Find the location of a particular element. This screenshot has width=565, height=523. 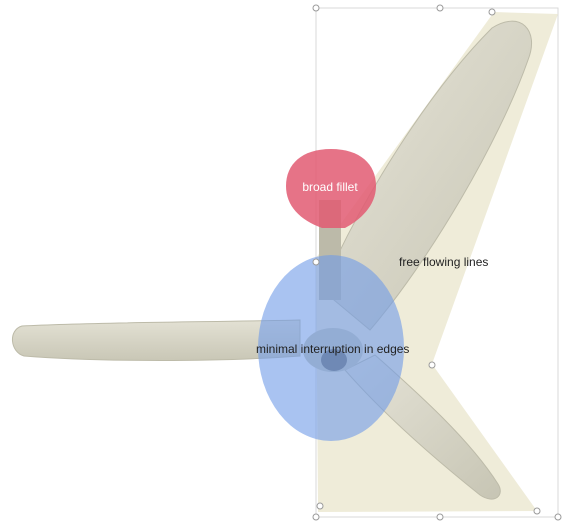

fillet-label: broad fillet is located at coordinates (330, 187).